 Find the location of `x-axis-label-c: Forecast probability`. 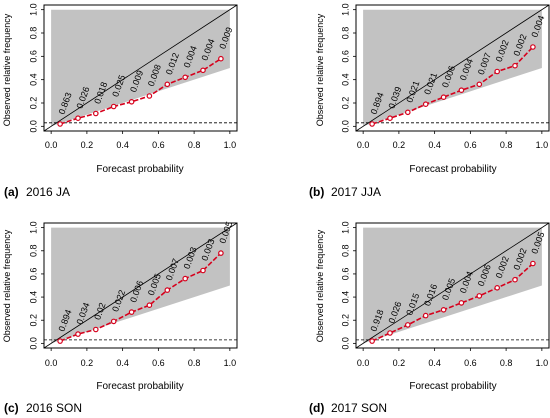

x-axis-label-c: Forecast probability is located at coordinates (139, 386).